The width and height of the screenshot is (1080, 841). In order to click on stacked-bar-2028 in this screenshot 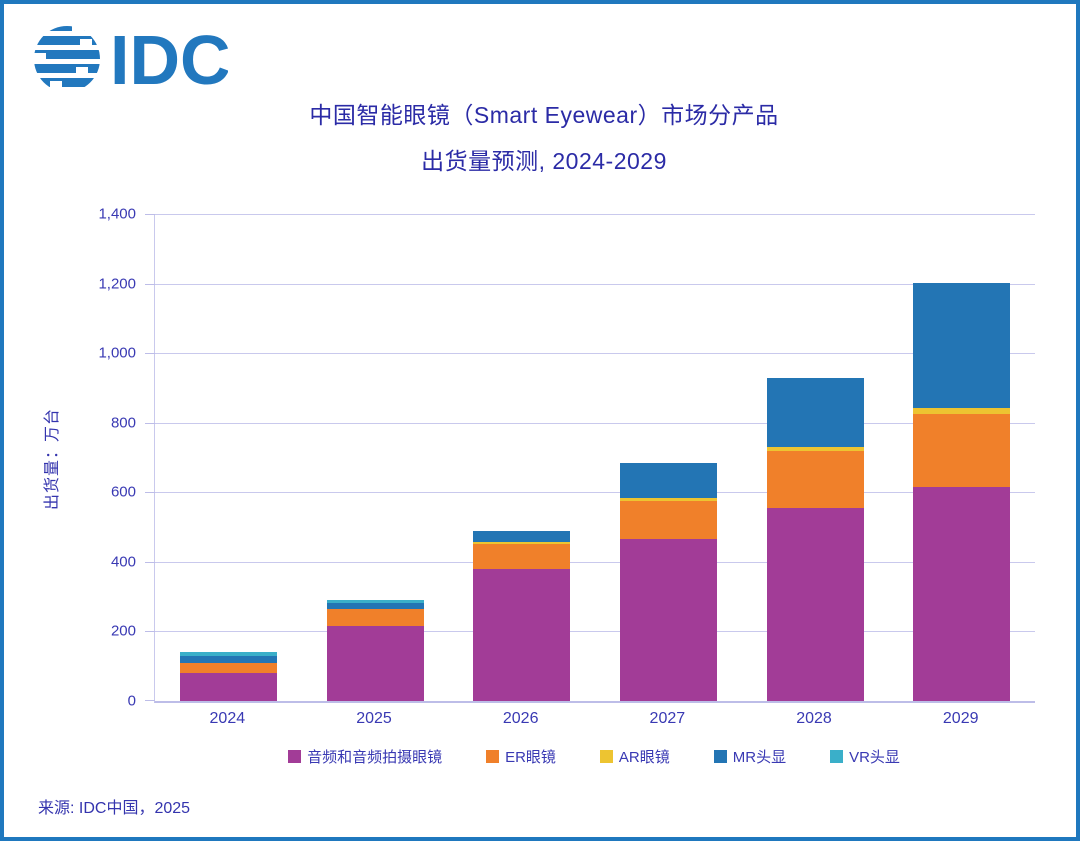, I will do `click(815, 539)`.